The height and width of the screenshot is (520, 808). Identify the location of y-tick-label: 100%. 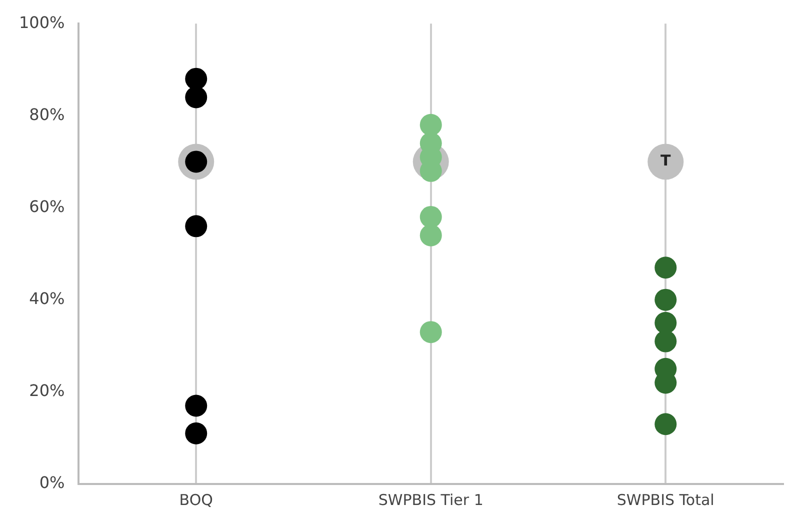
(41, 22).